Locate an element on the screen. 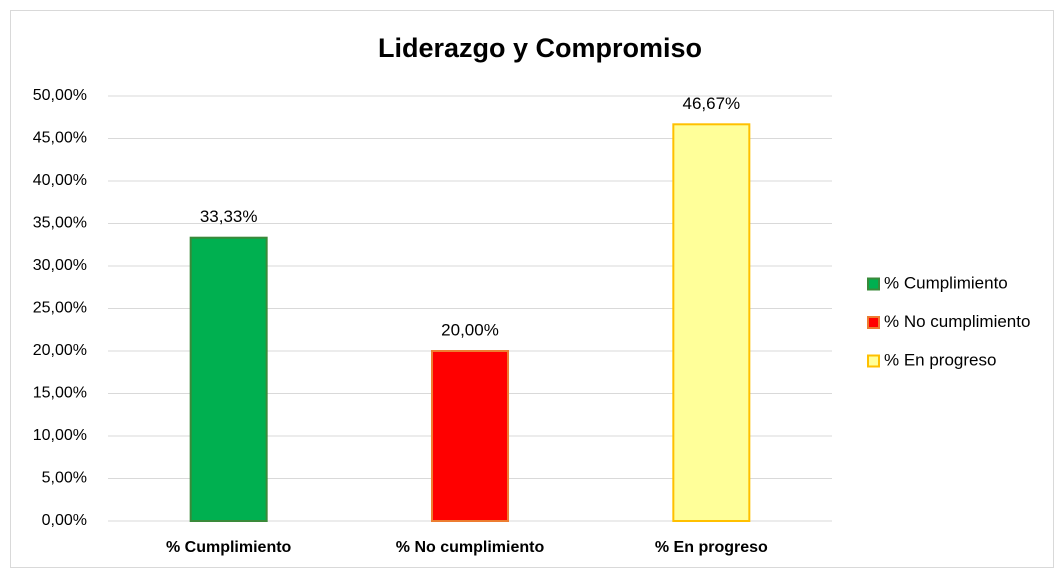 Image resolution: width=1055 pixels, height=569 pixels. chart-title: Liderazgo y Compromiso is located at coordinates (540, 48).